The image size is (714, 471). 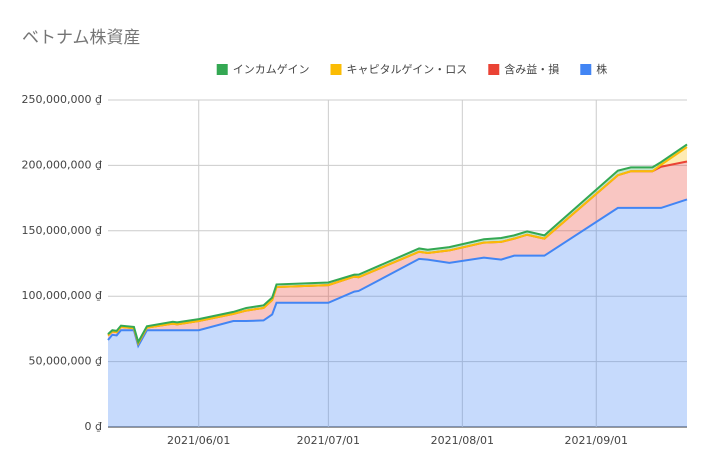 What do you see at coordinates (81, 38) in the screenshot?
I see `chart-title: ベトナム株資産` at bounding box center [81, 38].